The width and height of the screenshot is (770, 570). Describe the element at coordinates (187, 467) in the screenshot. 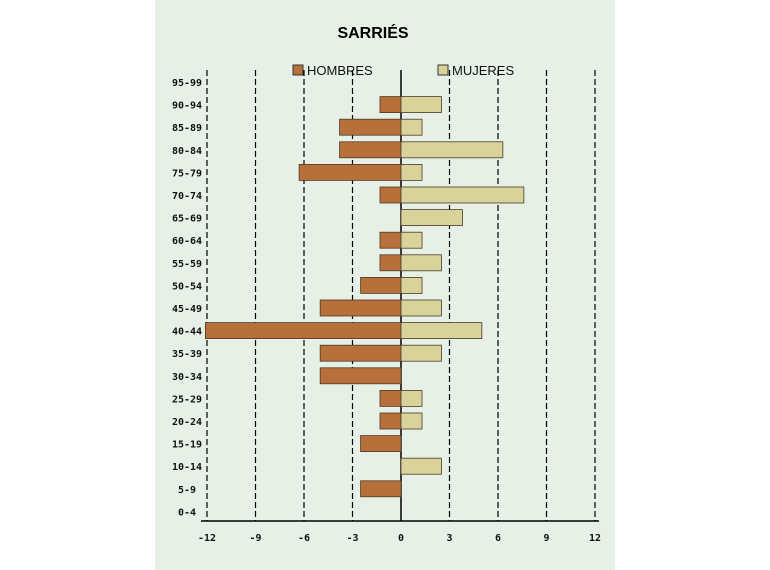

I see `y-tick-label: 10-14` at that location.